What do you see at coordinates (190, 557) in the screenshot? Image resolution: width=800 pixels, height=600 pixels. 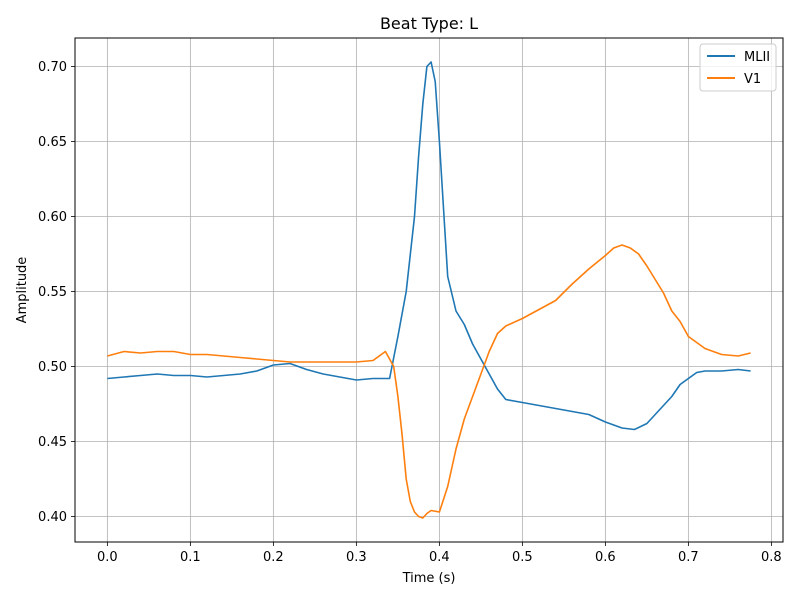 I see `x-tick-label: 0.1` at bounding box center [190, 557].